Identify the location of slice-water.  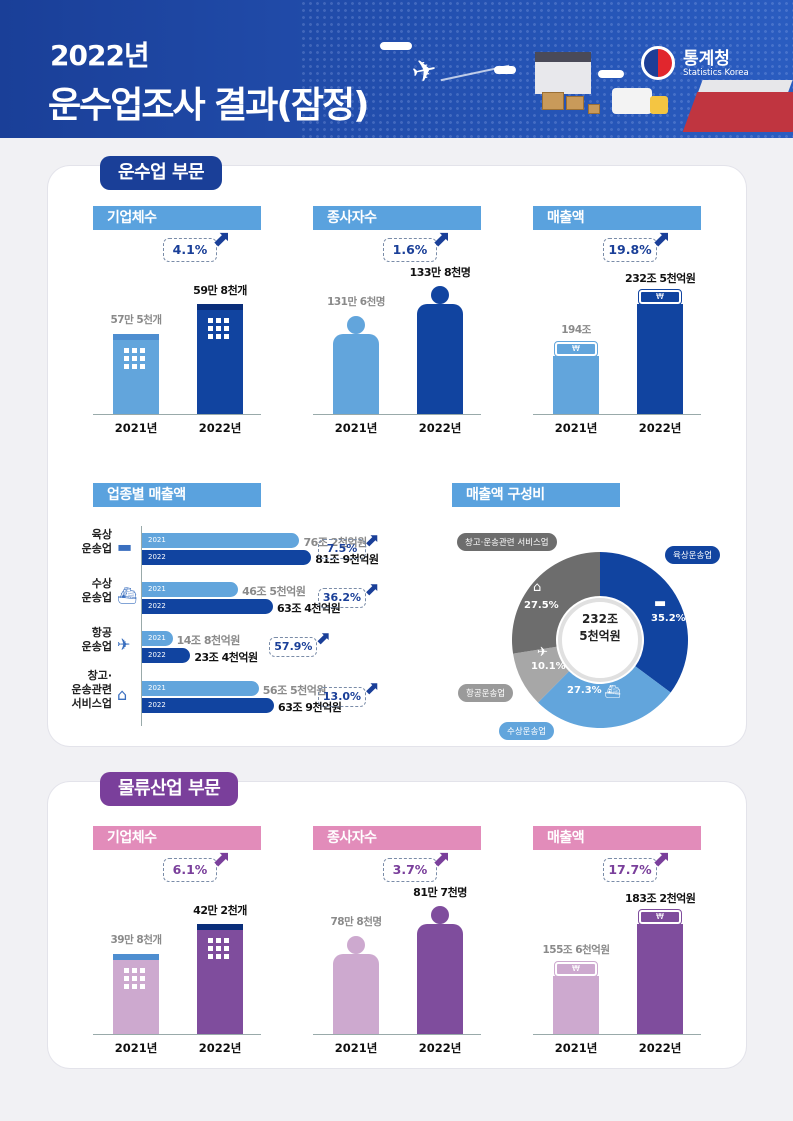
(604, 697).